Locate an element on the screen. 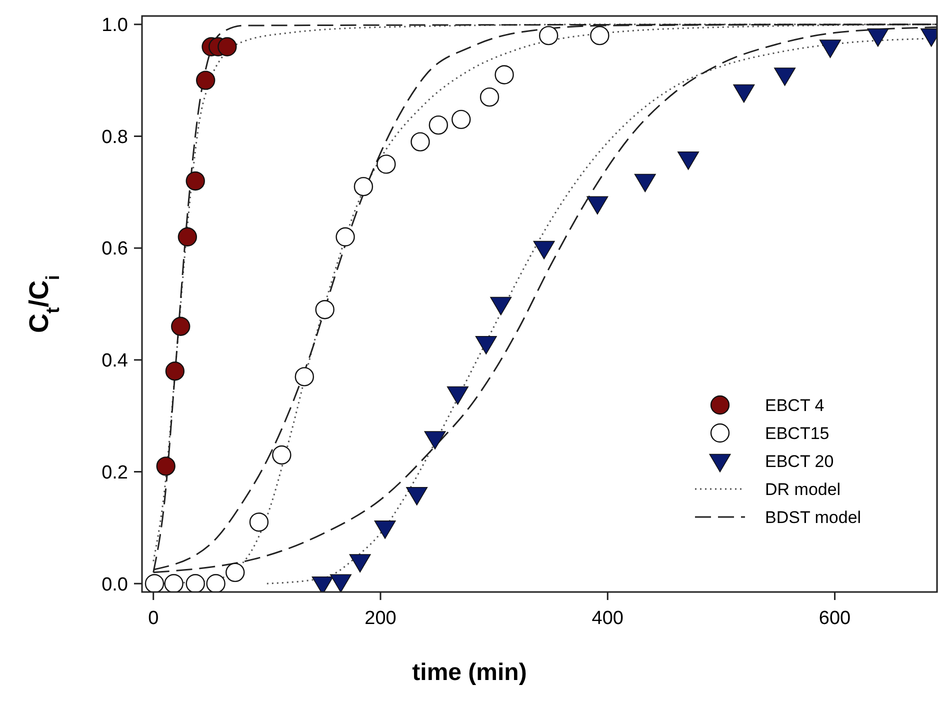 This screenshot has width=938, height=709. legend-label: DR model is located at coordinates (803, 489).